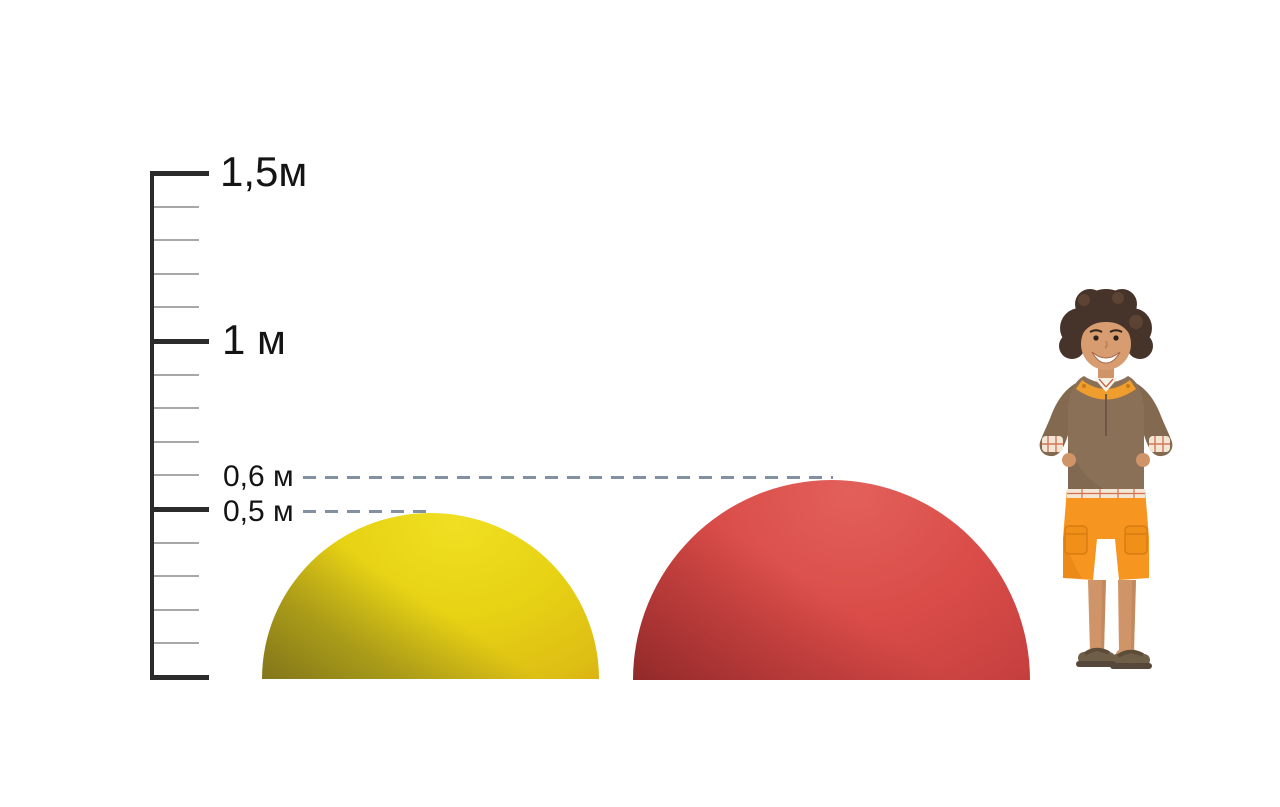 The height and width of the screenshot is (807, 1280). What do you see at coordinates (1136, 540) in the screenshot?
I see `boy-cargo-pocket-right` at bounding box center [1136, 540].